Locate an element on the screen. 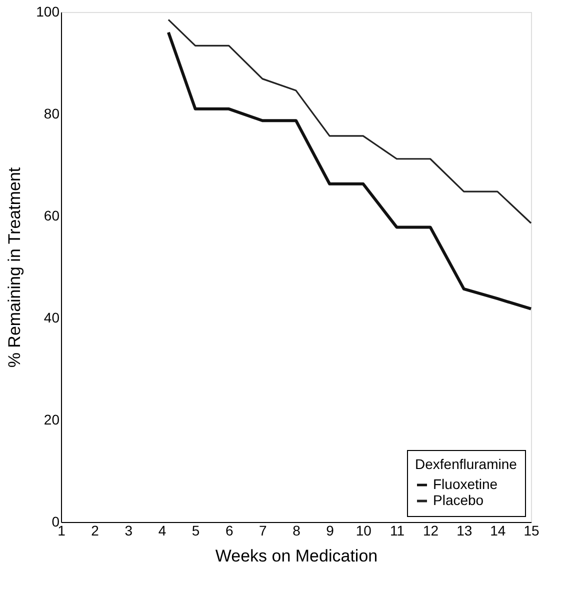 The width and height of the screenshot is (587, 603). legend-title: Dexfenfluramine is located at coordinates (466, 464).